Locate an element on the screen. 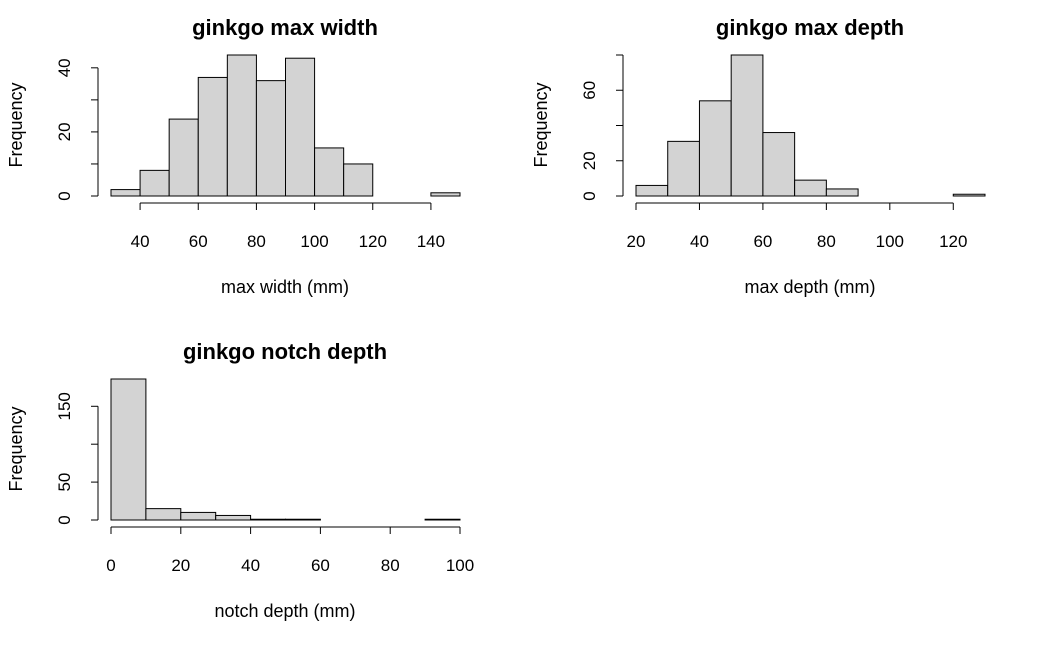  y-tick-label: 60 is located at coordinates (589, 90).